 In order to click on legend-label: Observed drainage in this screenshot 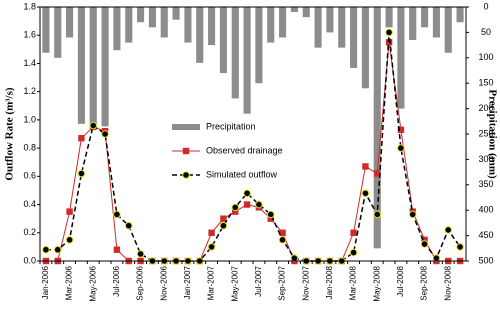, I will do `click(244, 150)`.